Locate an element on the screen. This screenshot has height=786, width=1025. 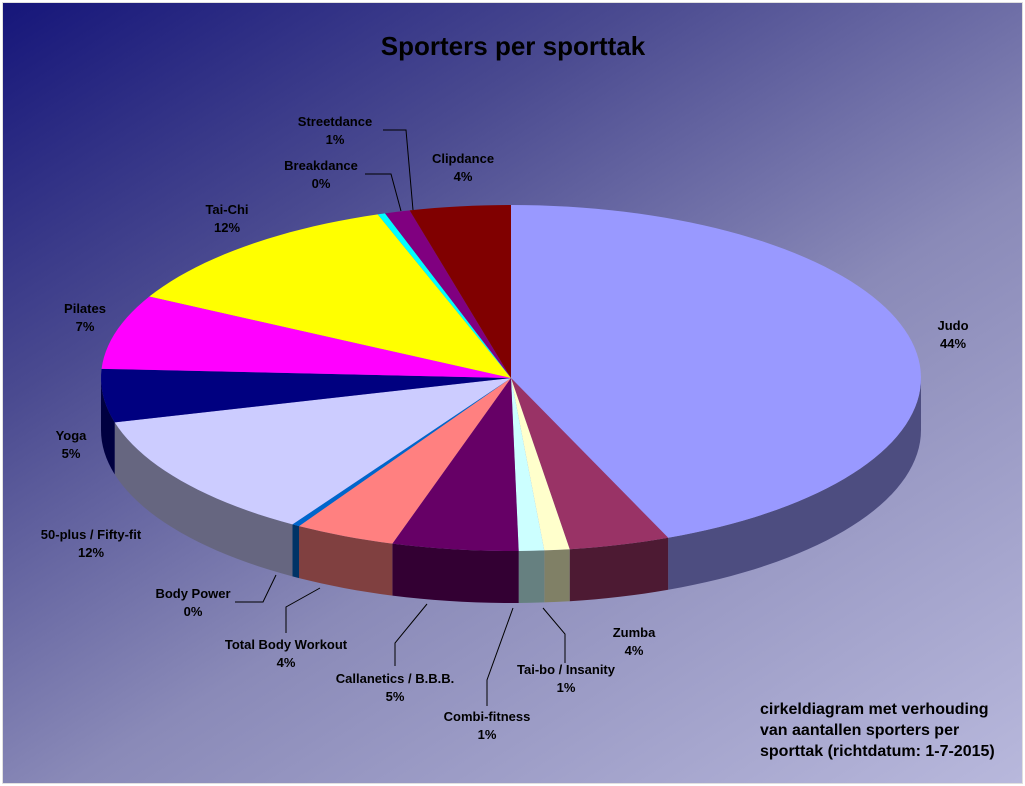
slice-pilates is located at coordinates (306, 337).